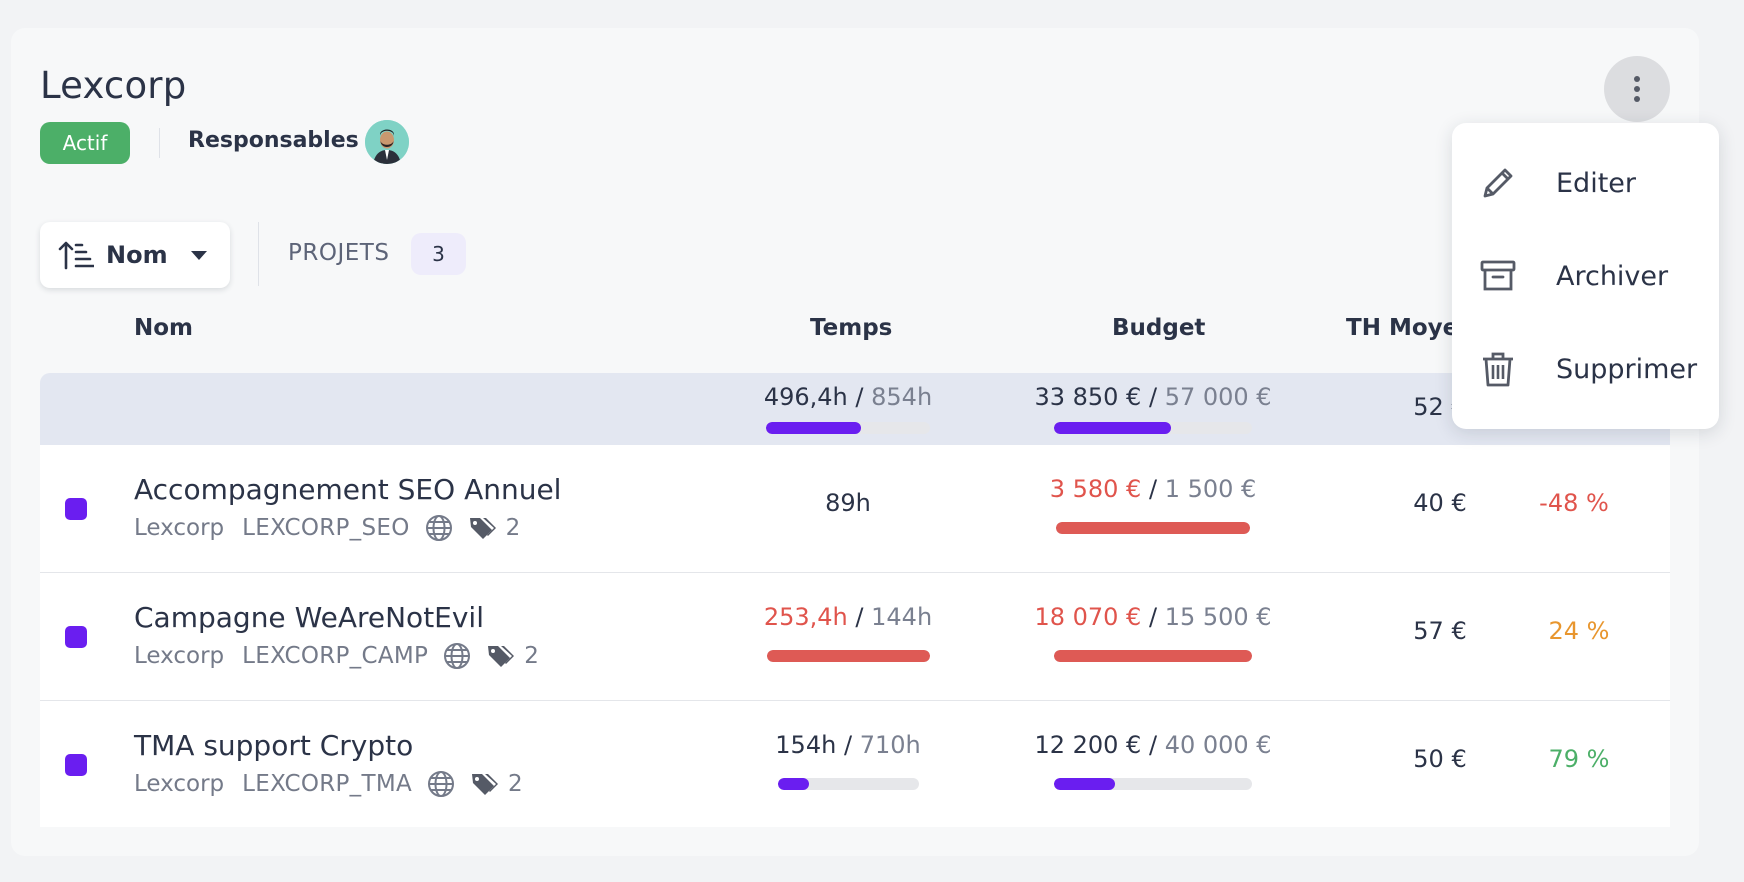 The height and width of the screenshot is (882, 1744). I want to click on column-header-th-moyen: TH Moye, so click(1402, 328).